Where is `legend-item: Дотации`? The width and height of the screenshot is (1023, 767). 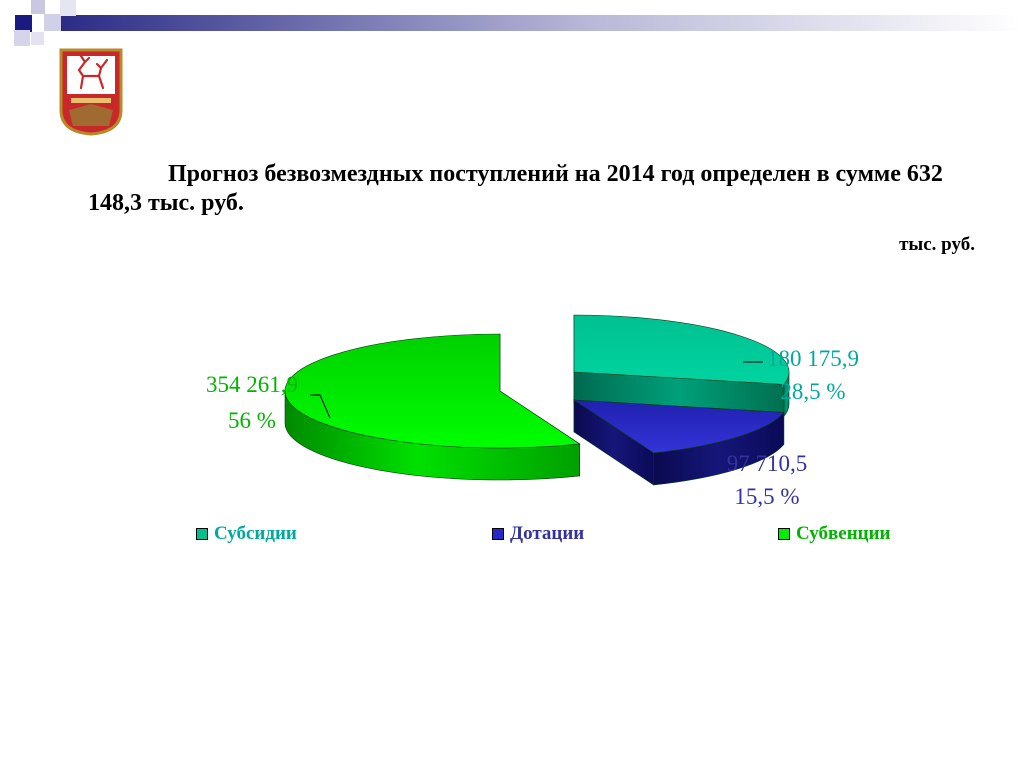 legend-item: Дотации is located at coordinates (538, 534).